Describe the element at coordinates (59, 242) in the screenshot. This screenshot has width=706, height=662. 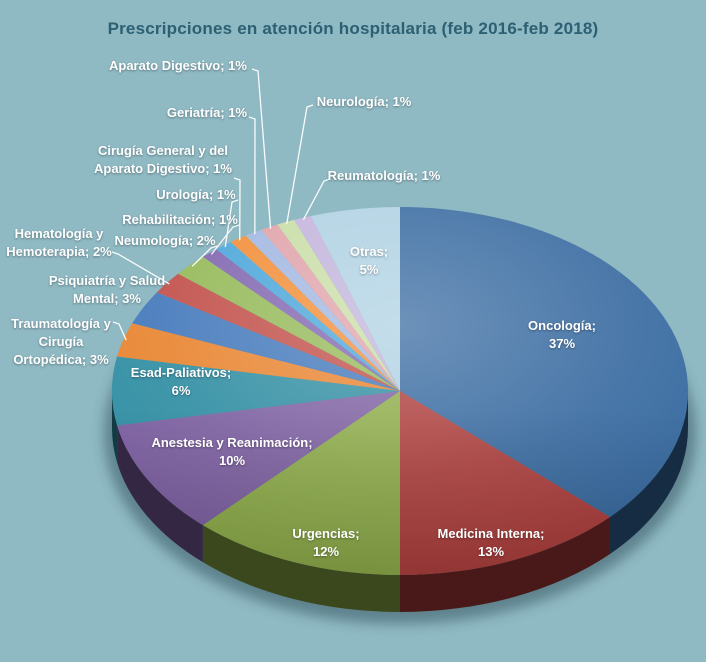
I see `slice-label-hematologia-y-hemoterapia: Hematología y Hemoterapia; 2%` at that location.